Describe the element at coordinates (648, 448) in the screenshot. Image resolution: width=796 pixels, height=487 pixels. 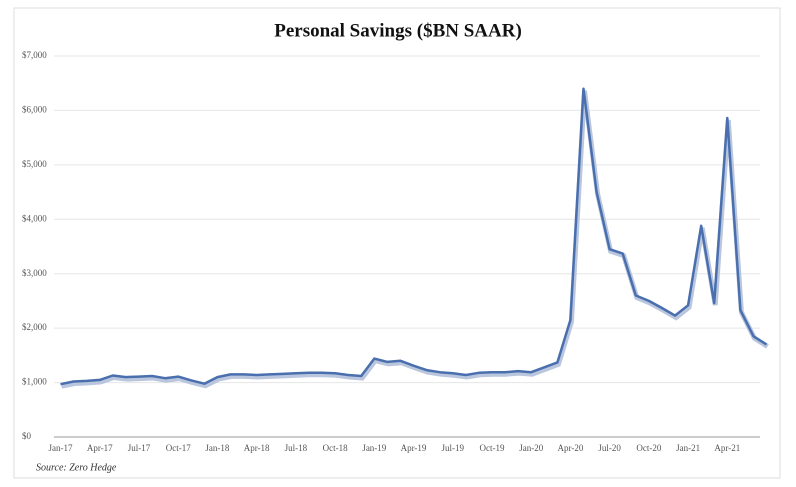
I see `x-tick-label: Oct-20` at that location.